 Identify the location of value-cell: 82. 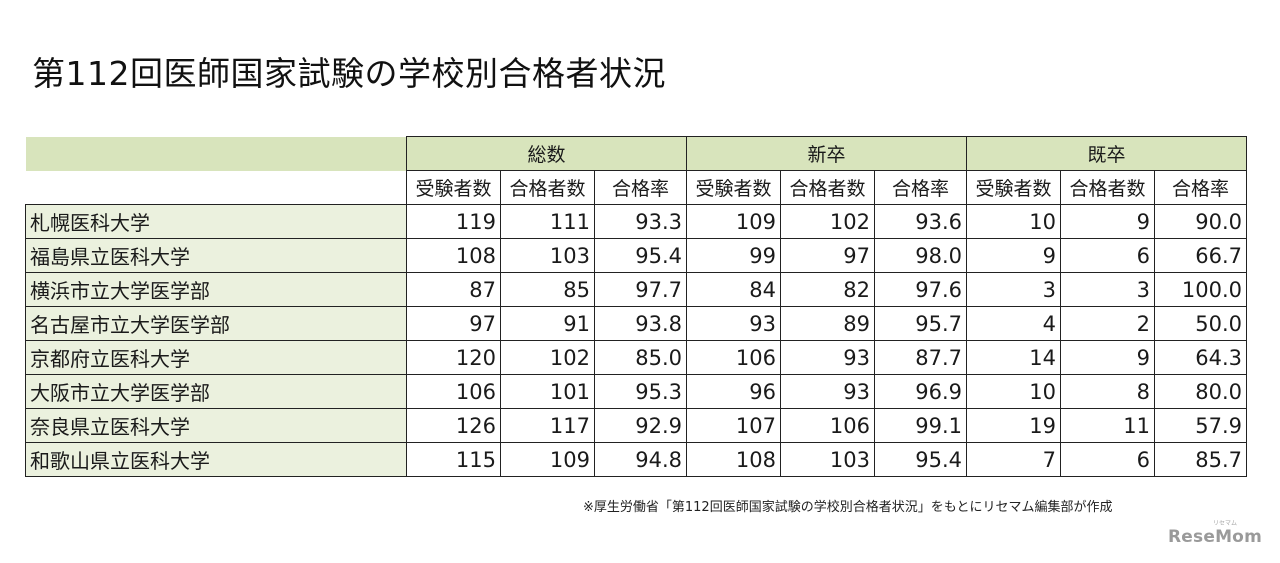
(827, 289).